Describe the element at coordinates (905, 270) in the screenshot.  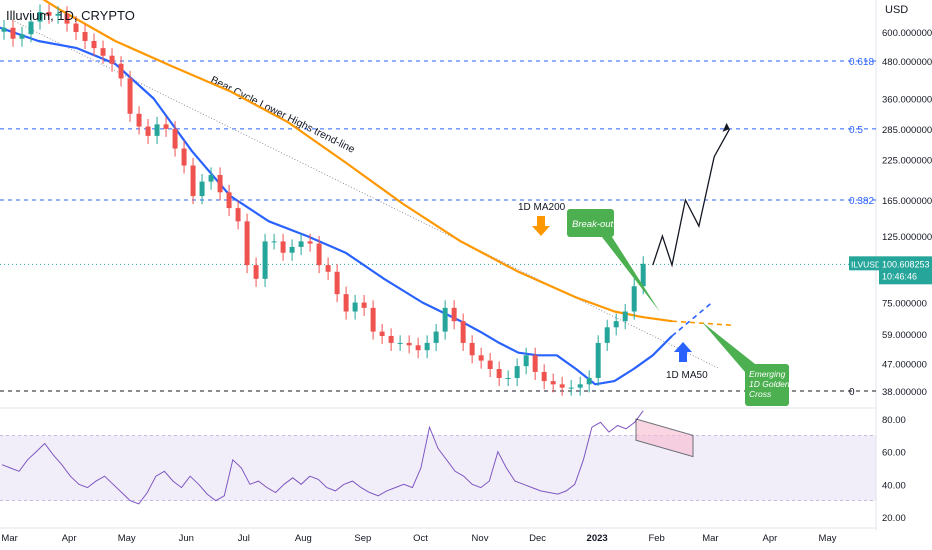
I see `last-price-tag` at that location.